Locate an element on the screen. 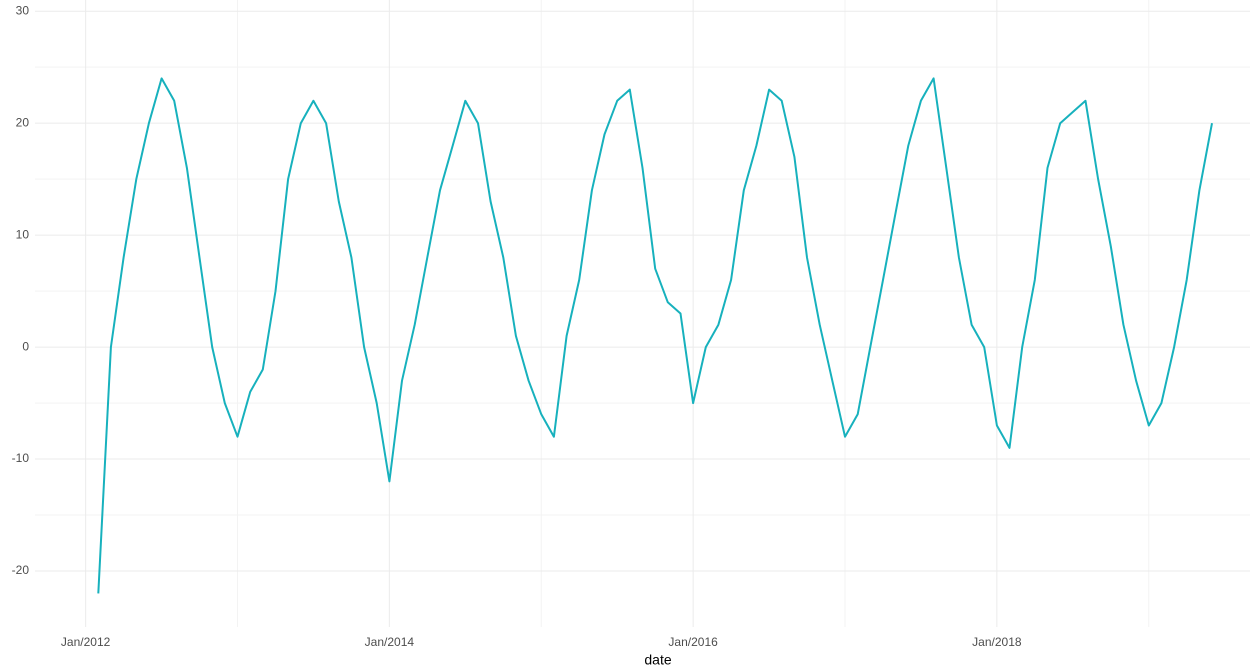  x-tick-label: Jan/2012 is located at coordinates (86, 642).